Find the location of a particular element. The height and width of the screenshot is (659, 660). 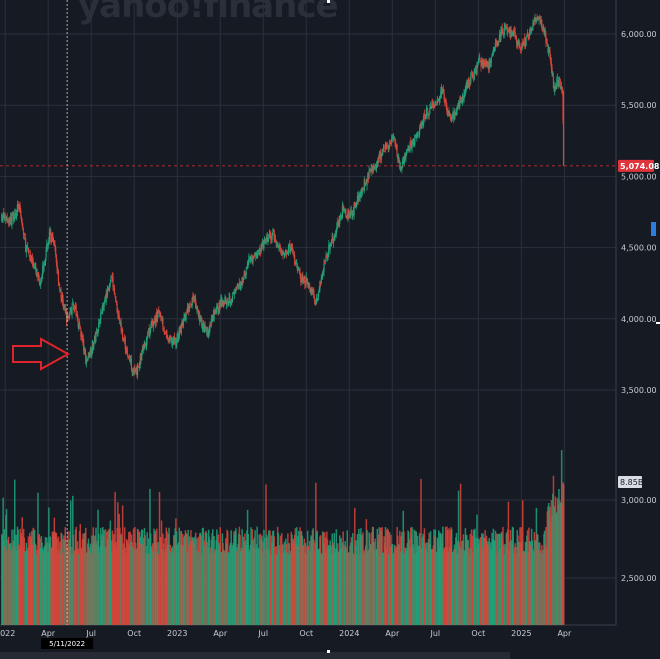

scroll-marker is located at coordinates (328, 651).